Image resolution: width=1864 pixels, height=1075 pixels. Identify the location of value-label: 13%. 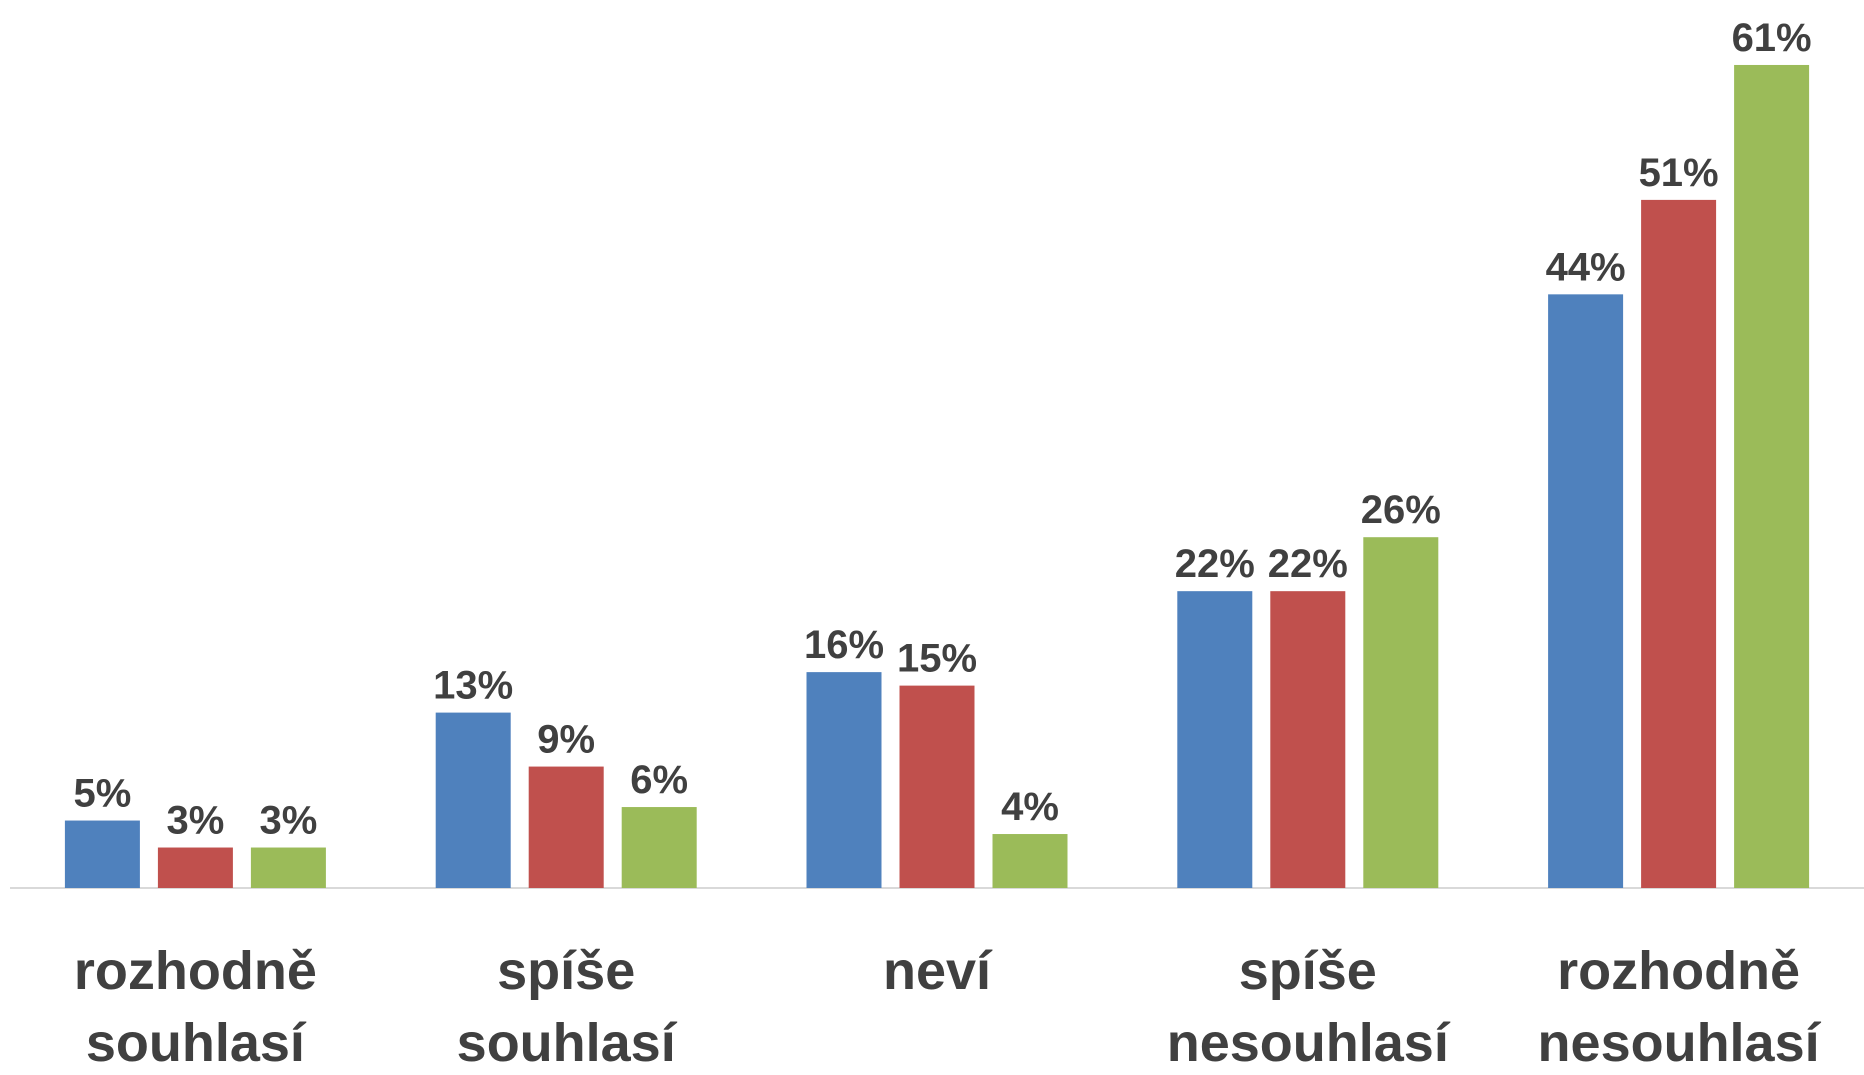
(473, 686).